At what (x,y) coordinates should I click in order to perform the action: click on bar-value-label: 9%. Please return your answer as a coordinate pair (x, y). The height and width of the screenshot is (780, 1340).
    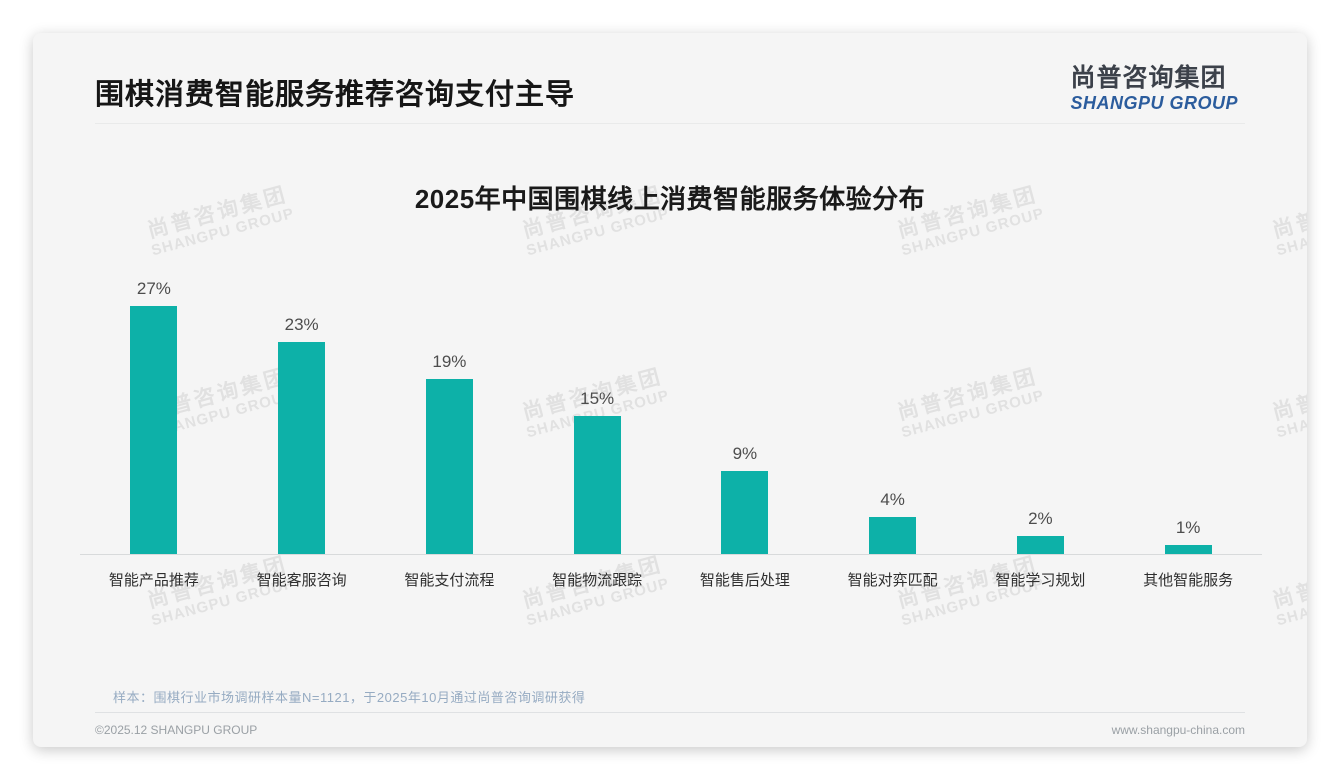
    Looking at the image, I should click on (745, 454).